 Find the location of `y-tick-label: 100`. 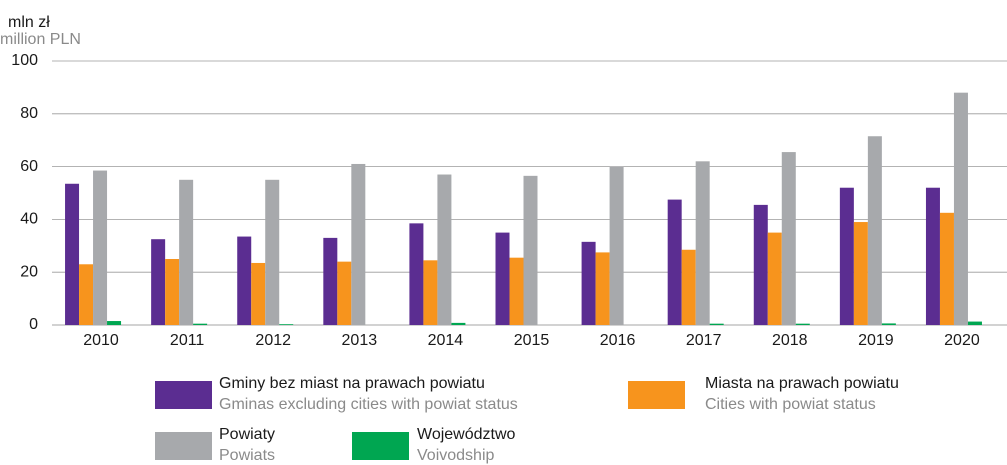

y-tick-label: 100 is located at coordinates (24, 60).